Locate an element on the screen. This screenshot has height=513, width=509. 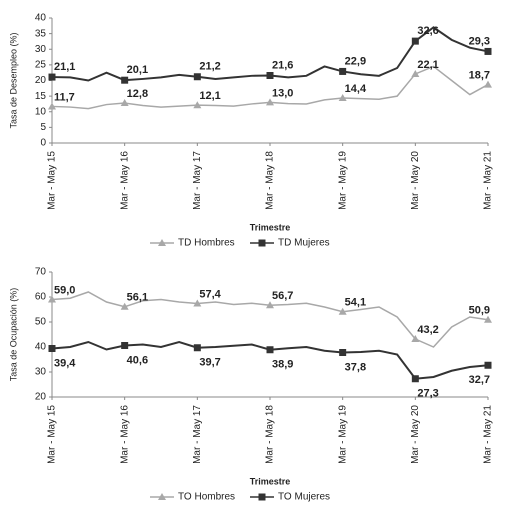
y-axis-title: Tasa de Desempleo (%) is located at coordinates (13, 80).